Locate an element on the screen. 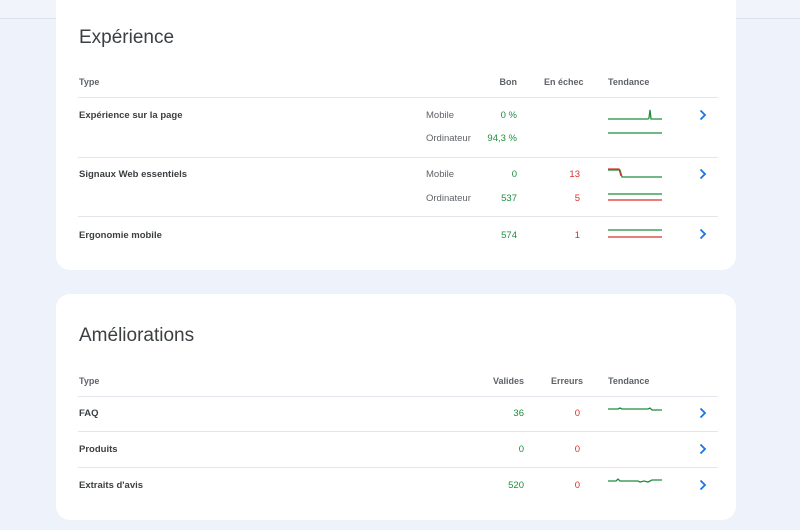 The height and width of the screenshot is (530, 800). row-label-mobile-usability: Ergonomie mobile is located at coordinates (120, 235).